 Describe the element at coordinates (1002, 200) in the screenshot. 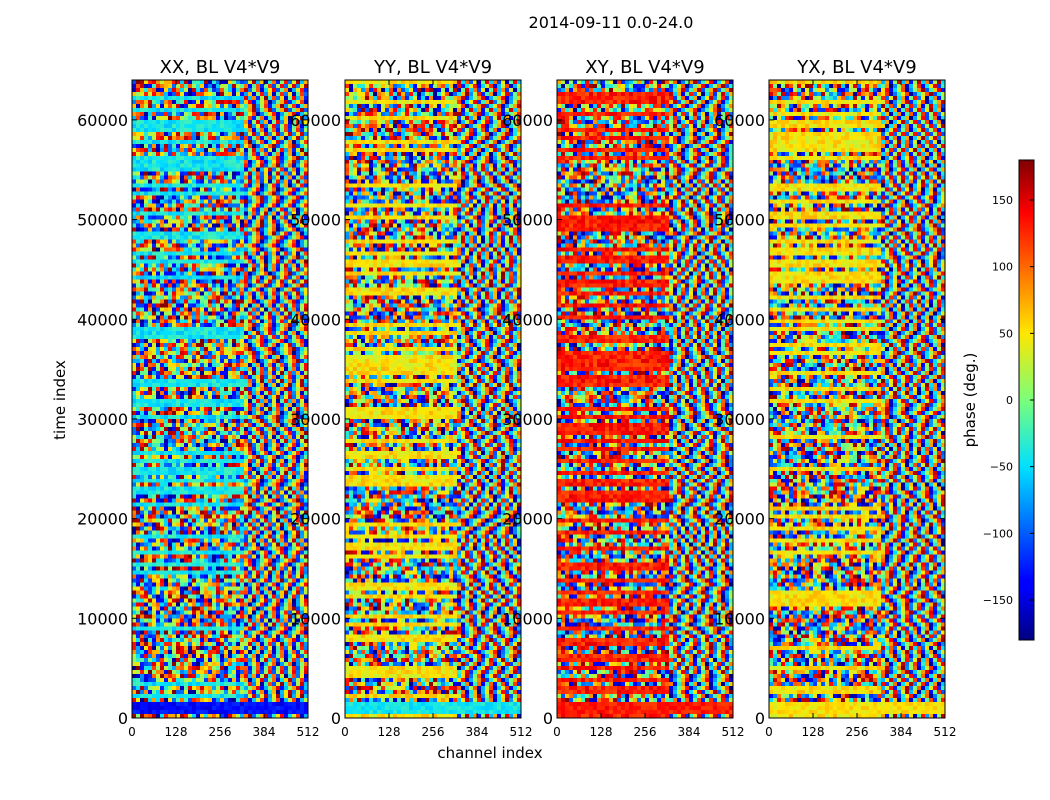

I see `colorbar-tick-label: 150` at that location.